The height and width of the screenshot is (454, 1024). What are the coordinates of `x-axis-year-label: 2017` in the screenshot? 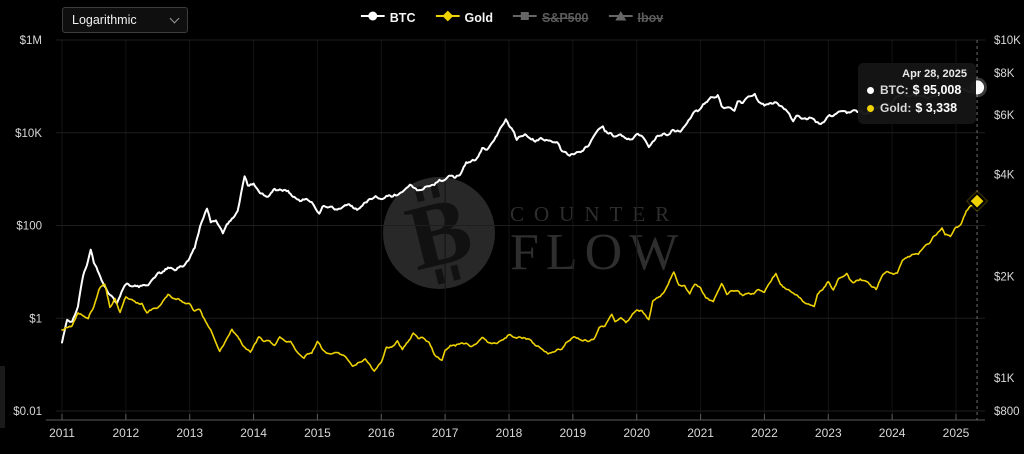 It's located at (445, 433).